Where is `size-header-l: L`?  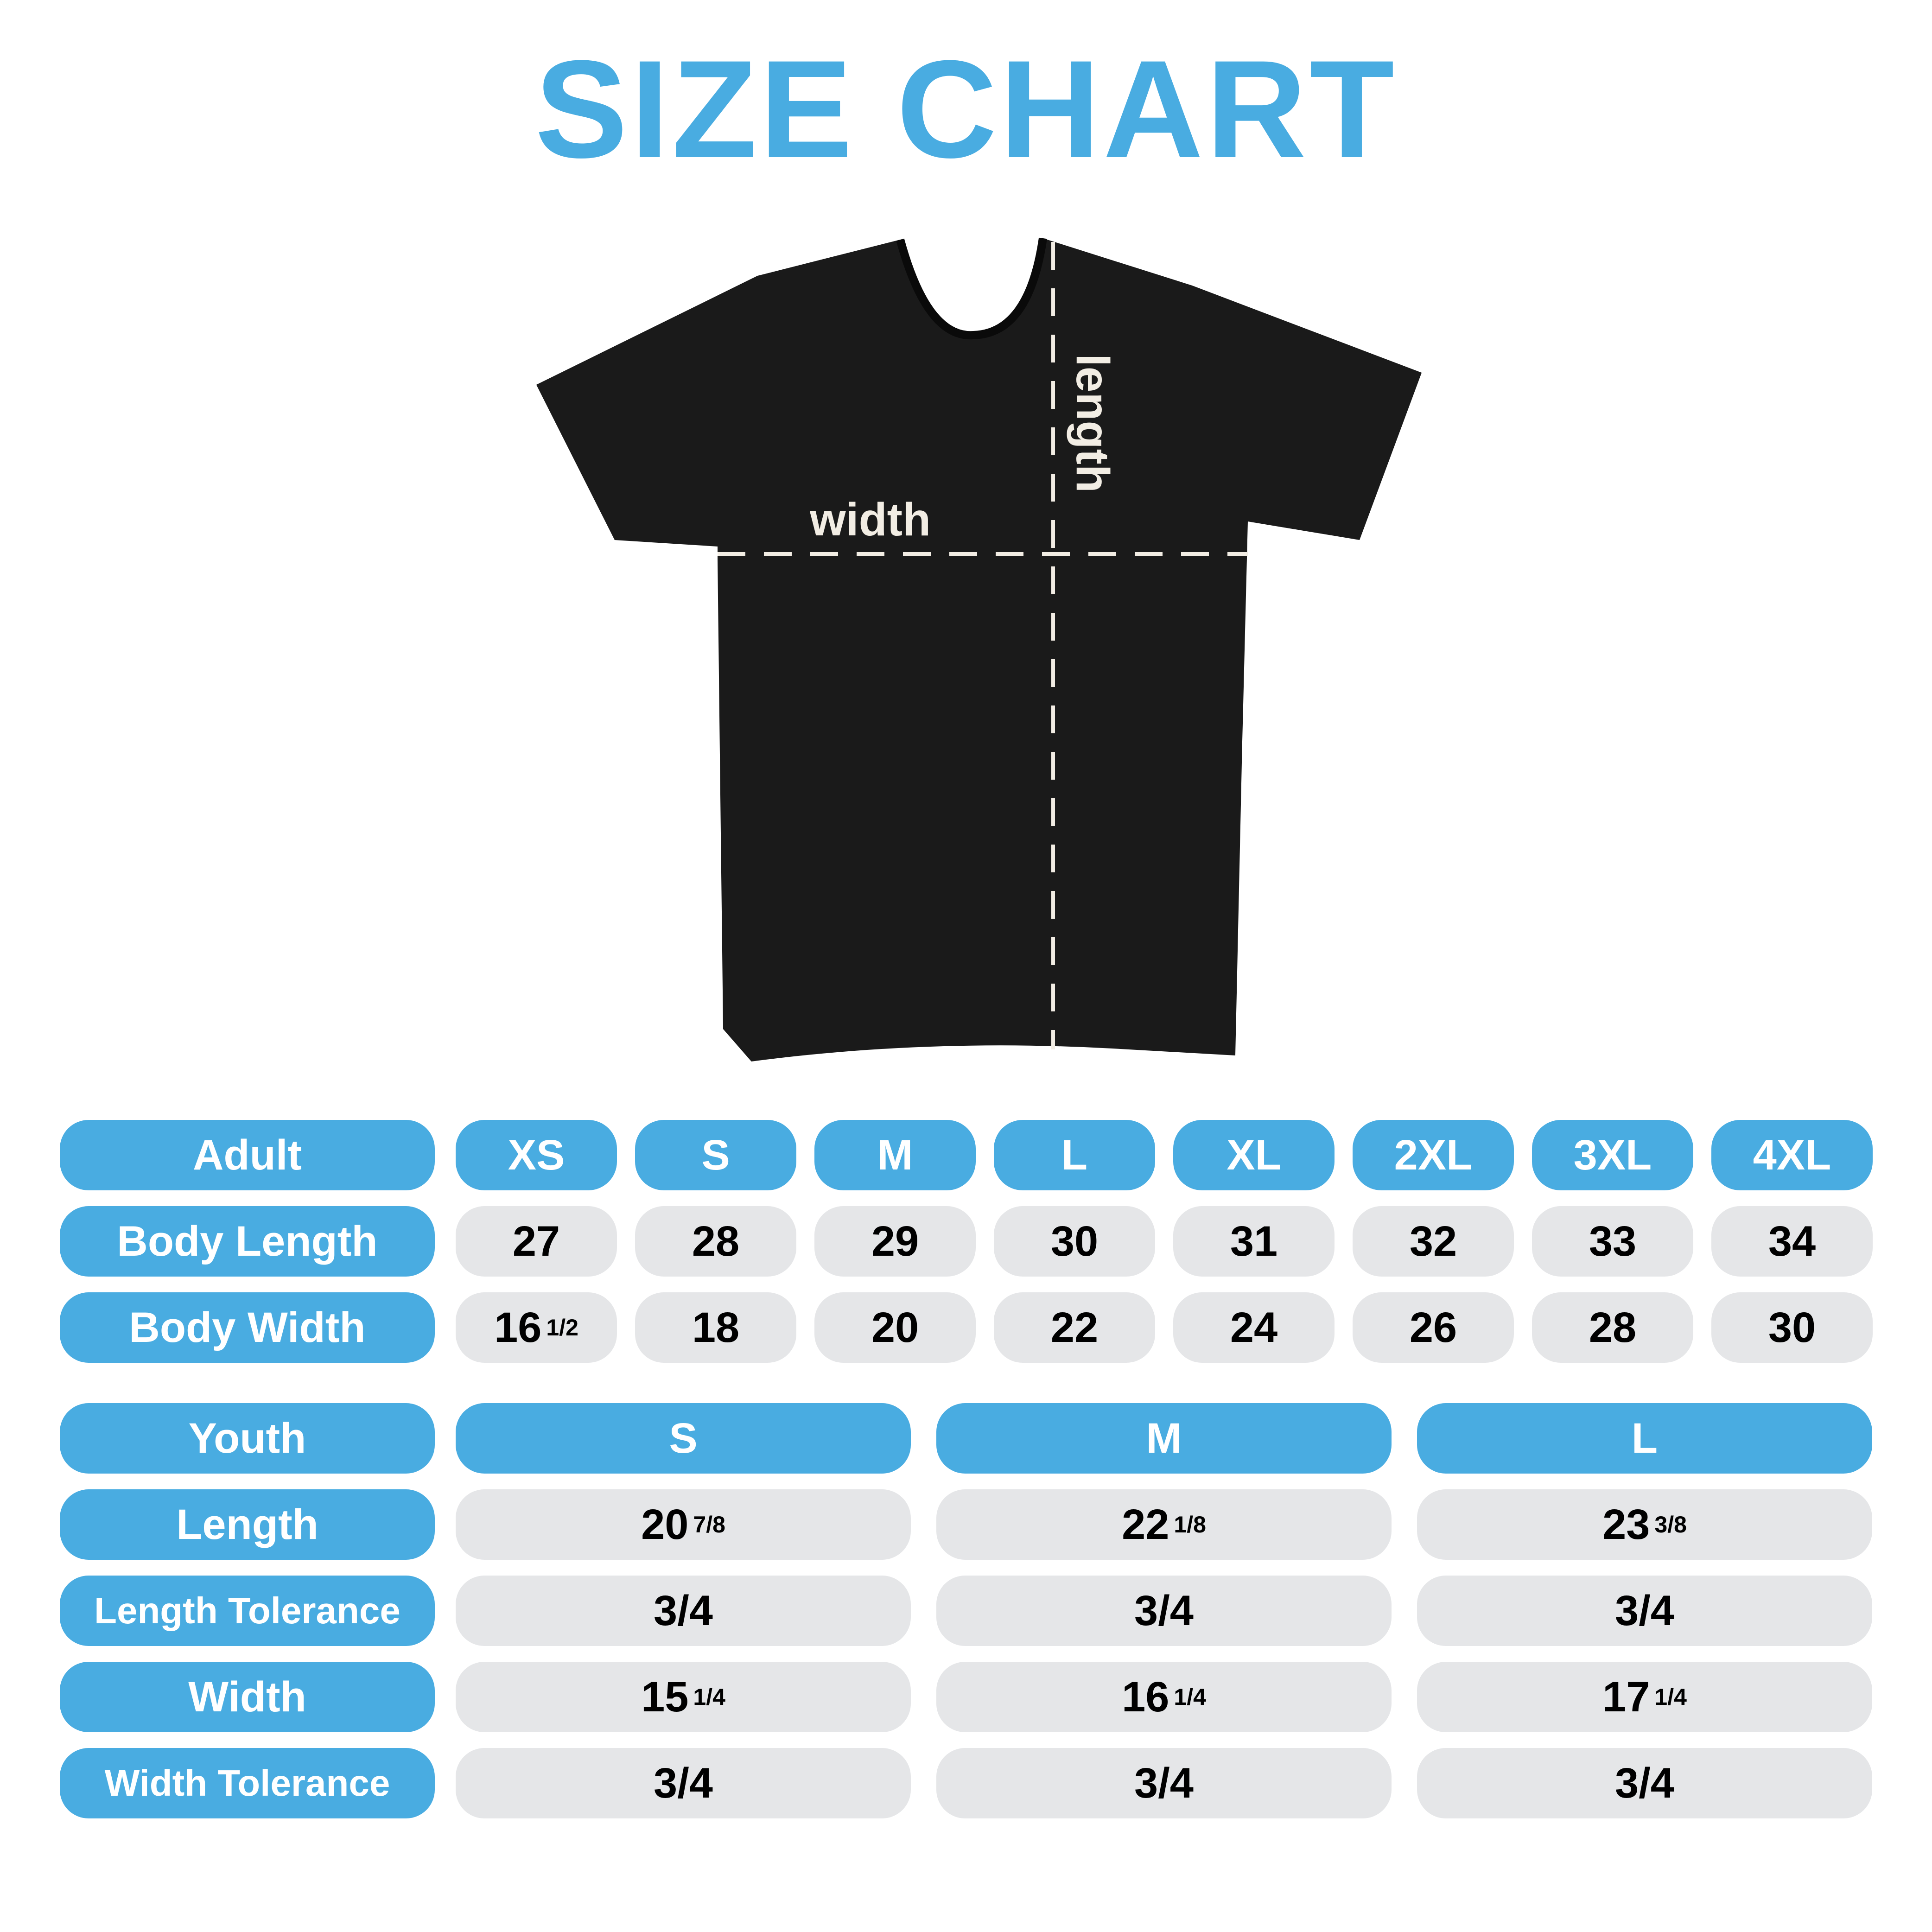 size-header-l: L is located at coordinates (1074, 1155).